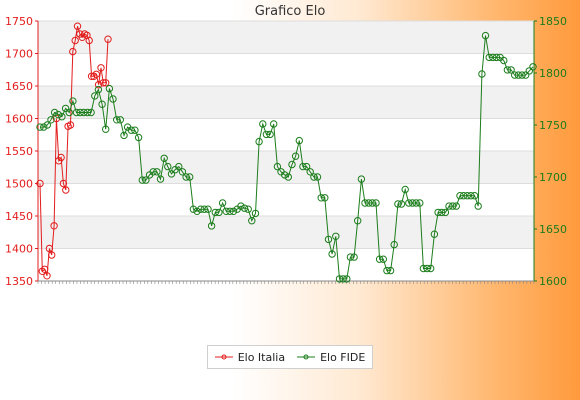 The image size is (580, 400). I want to click on y-right-tick-label: 1650, so click(553, 229).